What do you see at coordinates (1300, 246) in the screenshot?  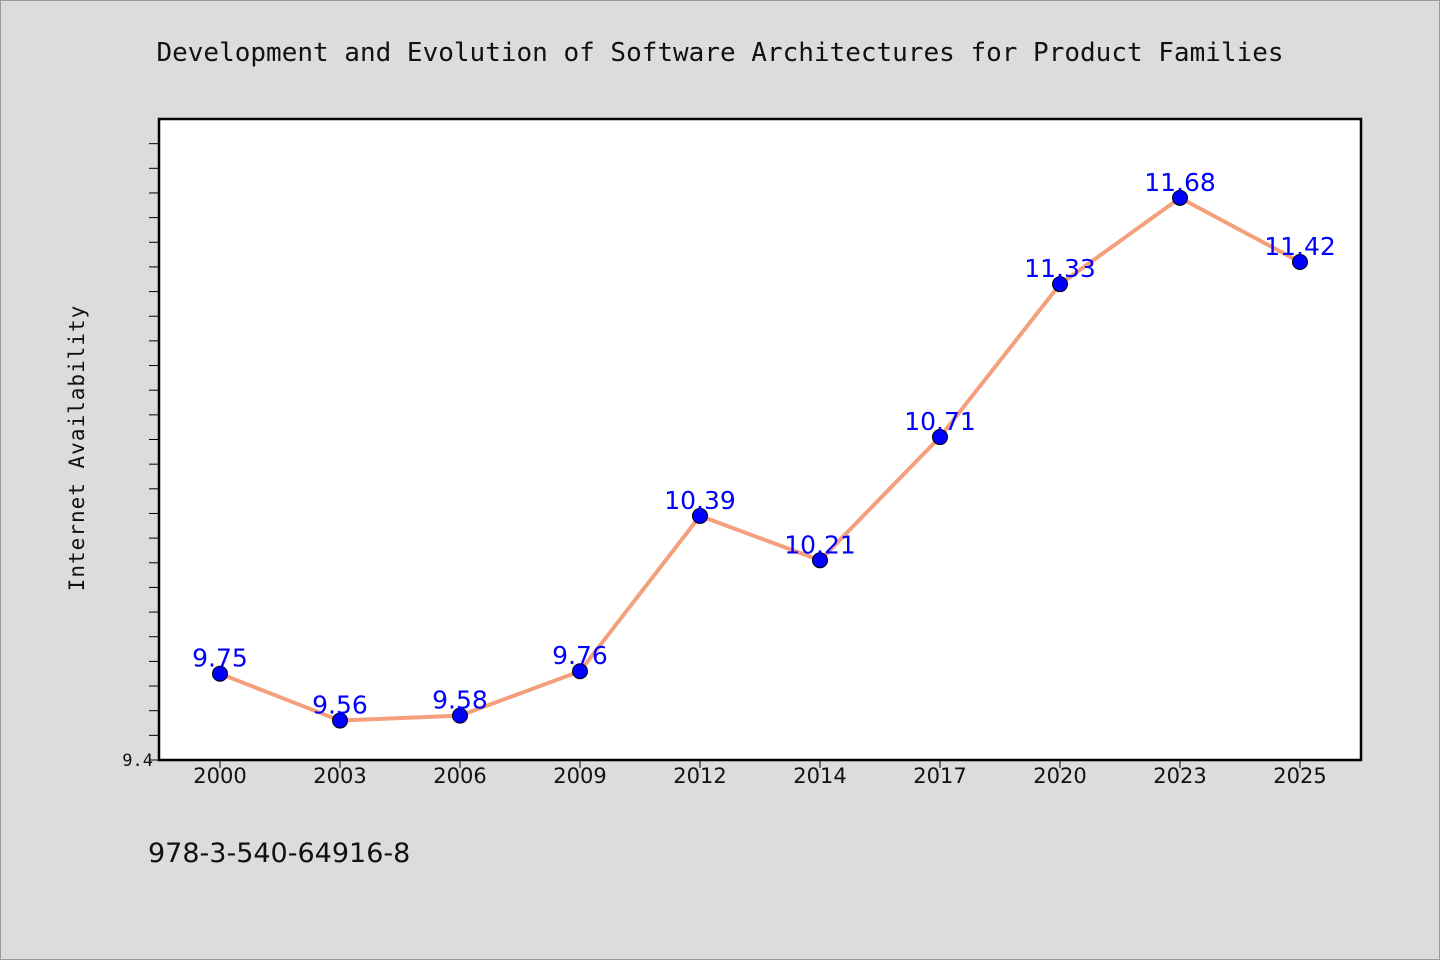 I see `data-label: 11.42` at bounding box center [1300, 246].